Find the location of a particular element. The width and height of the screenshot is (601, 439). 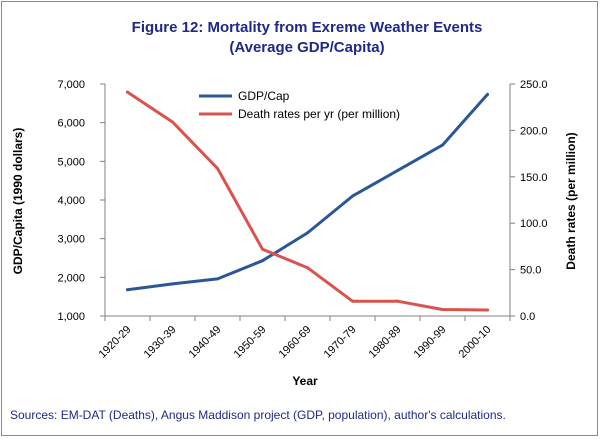

y-left-tick-label: 6,000 is located at coordinates (71, 124).